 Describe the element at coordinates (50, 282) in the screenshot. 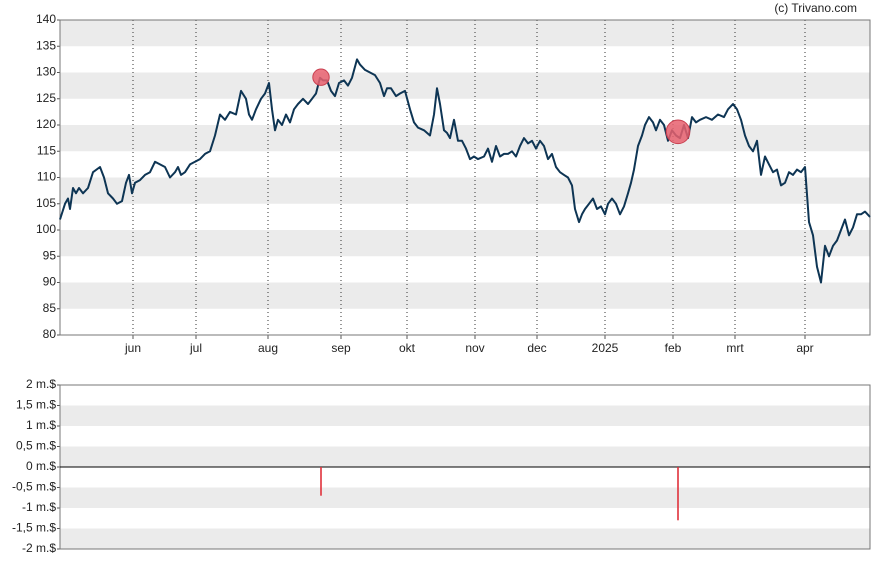

I see `y-tick-label: 90` at that location.